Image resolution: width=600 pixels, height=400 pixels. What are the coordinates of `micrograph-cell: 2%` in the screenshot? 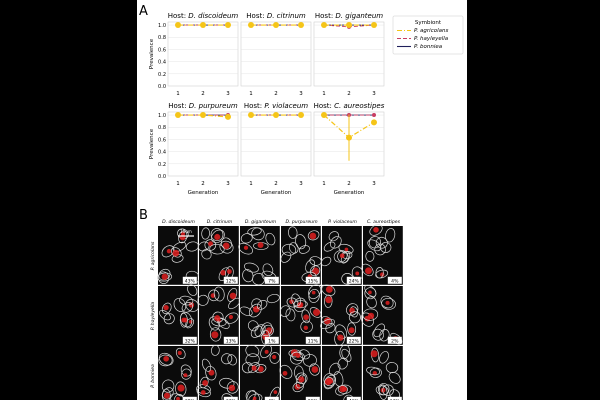 It's located at (381, 314).